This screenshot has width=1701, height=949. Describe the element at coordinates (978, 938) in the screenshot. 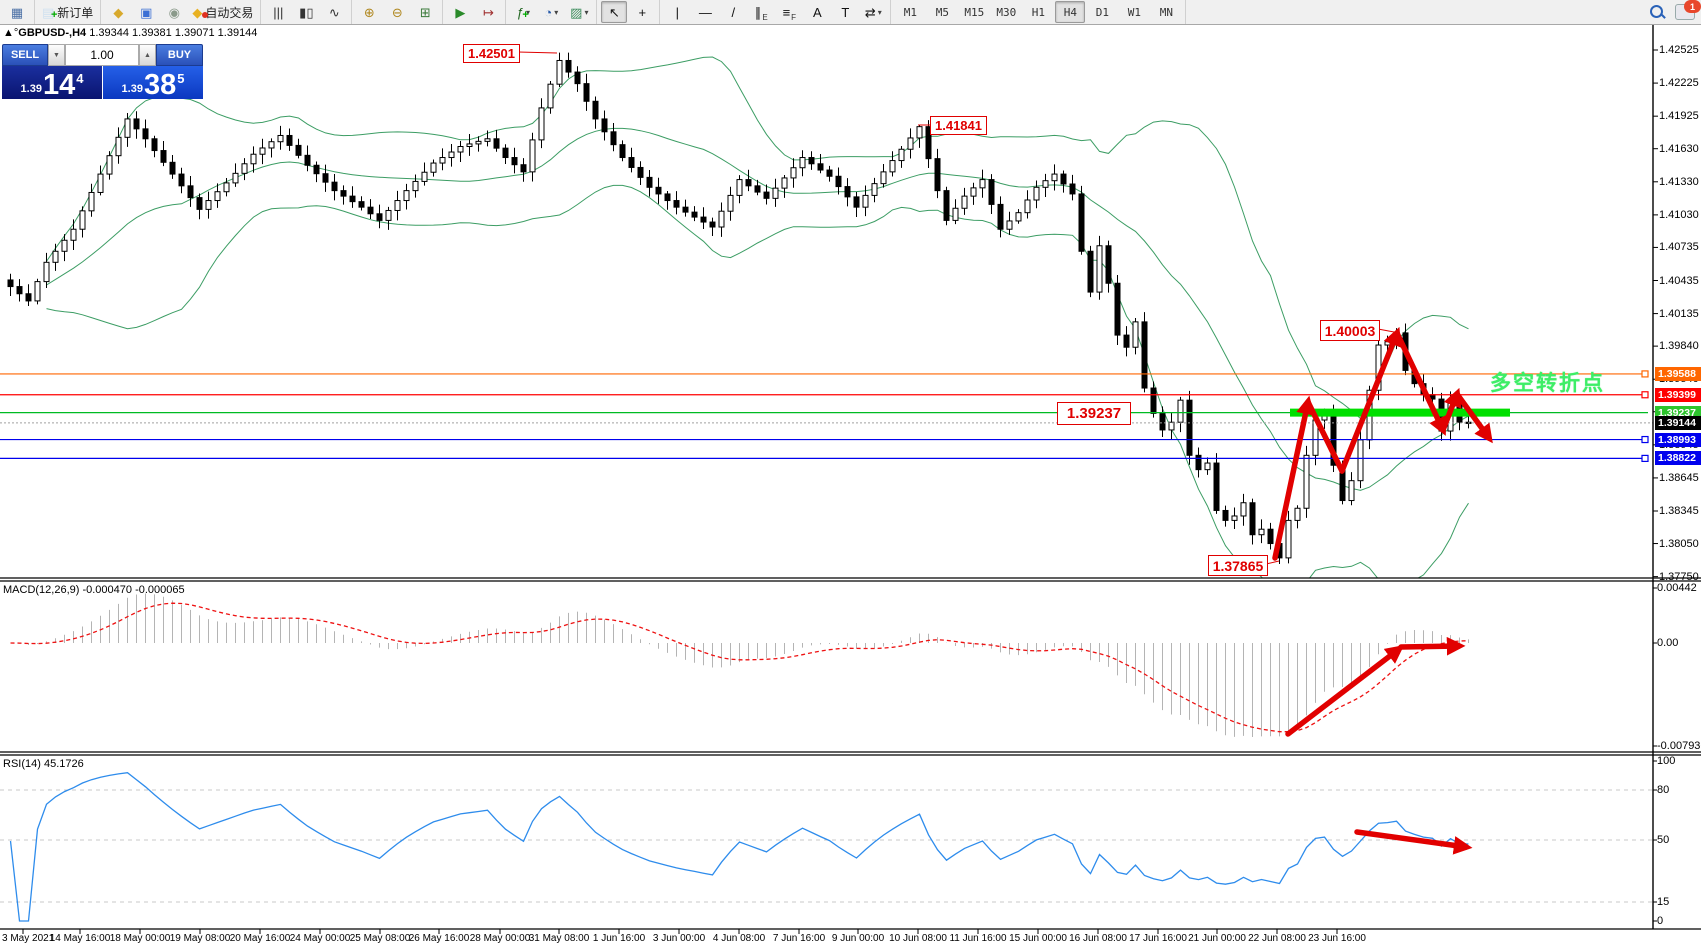

I see `time-axis-label: 11 Jun 16:00` at that location.